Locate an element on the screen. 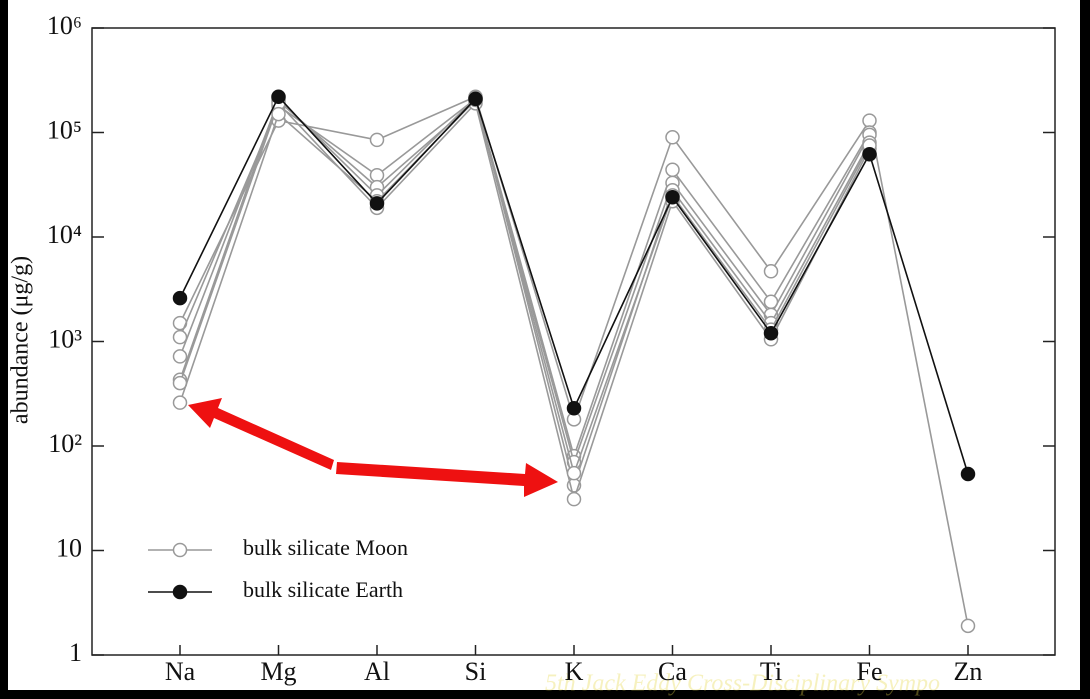 The width and height of the screenshot is (1090, 699). x-tick-label: K is located at coordinates (574, 671).